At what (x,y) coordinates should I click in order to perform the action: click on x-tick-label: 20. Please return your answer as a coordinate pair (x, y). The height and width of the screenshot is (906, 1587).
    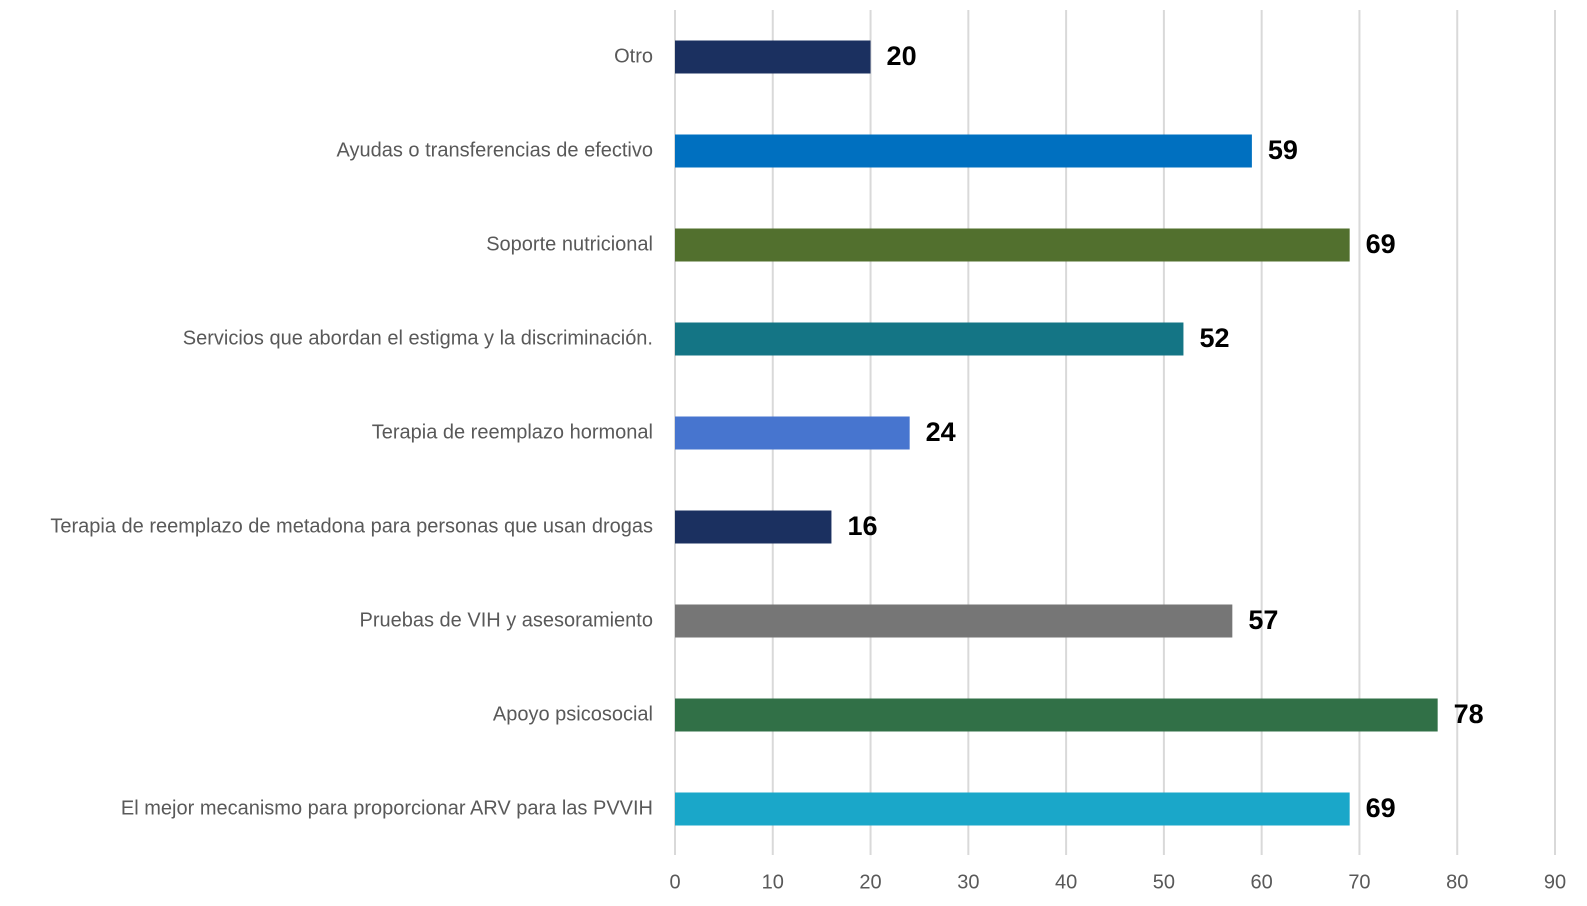
    Looking at the image, I should click on (870, 882).